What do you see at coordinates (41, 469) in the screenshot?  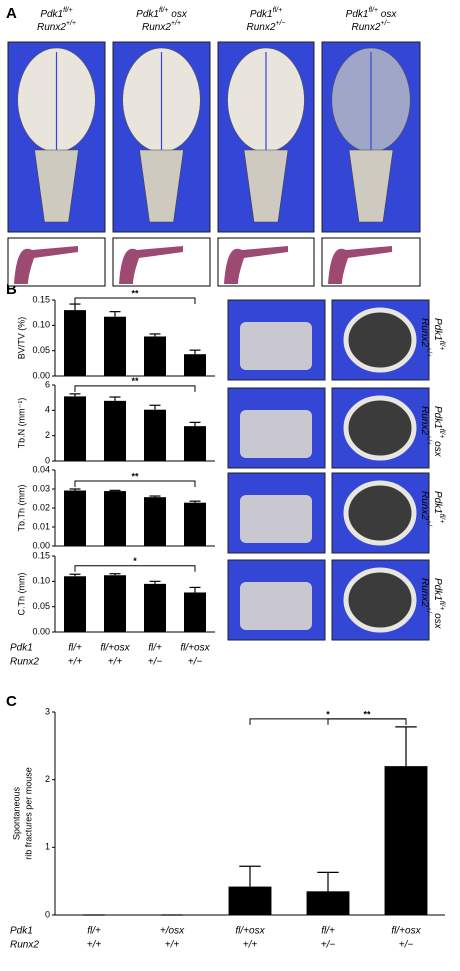 I see `y-tick-label: 0.04` at bounding box center [41, 469].